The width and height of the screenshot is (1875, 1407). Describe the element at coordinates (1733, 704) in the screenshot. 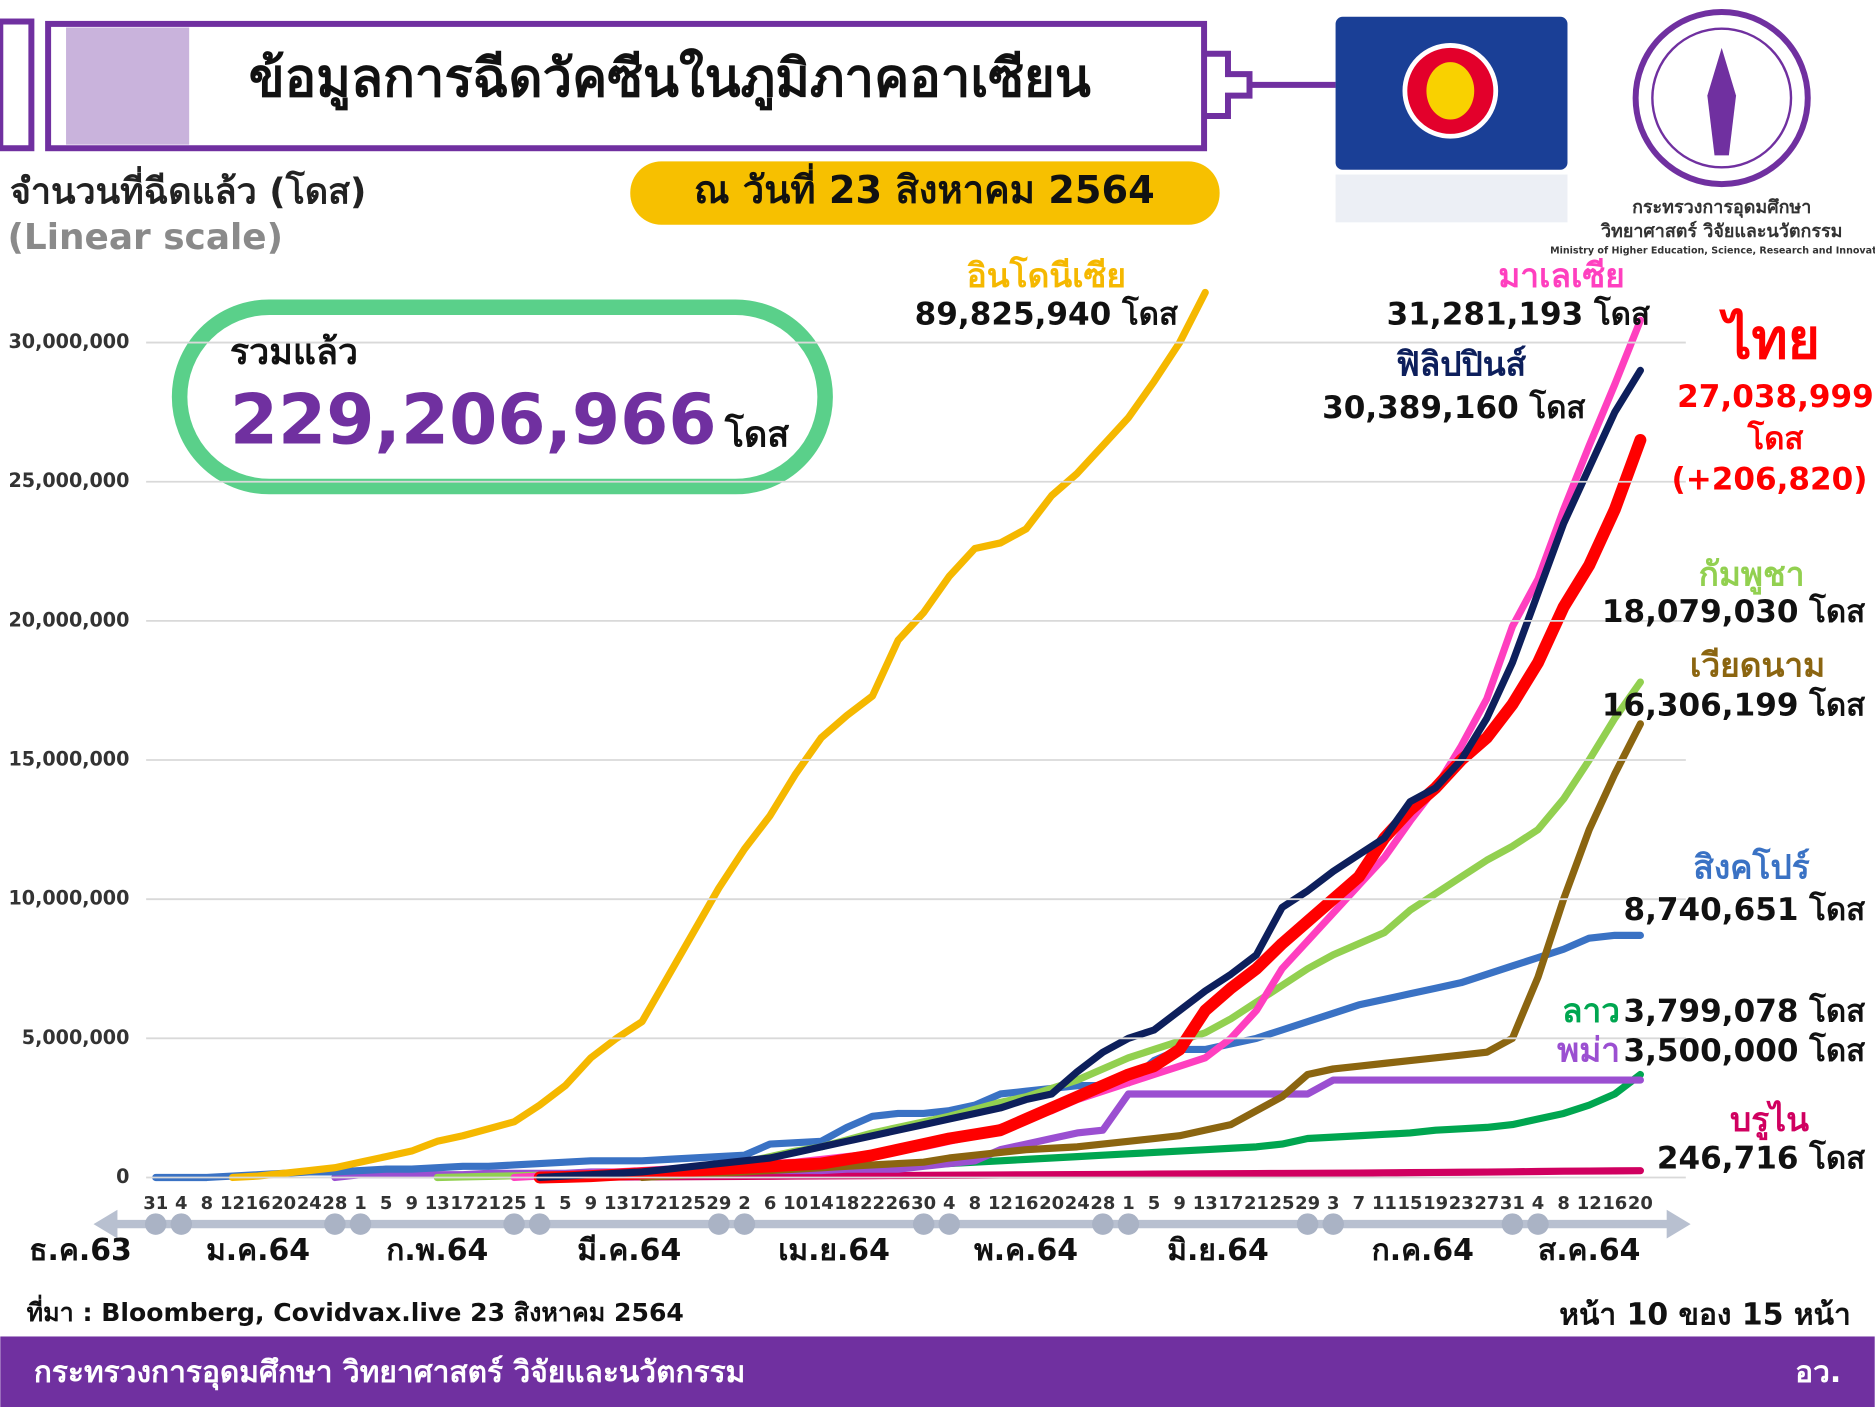

I see `series-value-label: 16,306,199 โดส` at that location.